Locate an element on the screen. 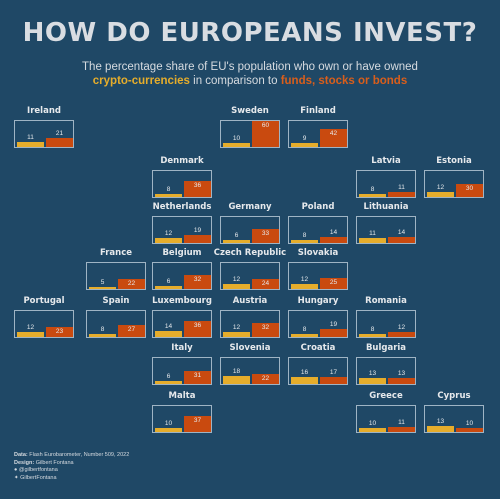 The height and width of the screenshot is (499, 500). bar-stocks-germany is located at coordinates (265, 236).